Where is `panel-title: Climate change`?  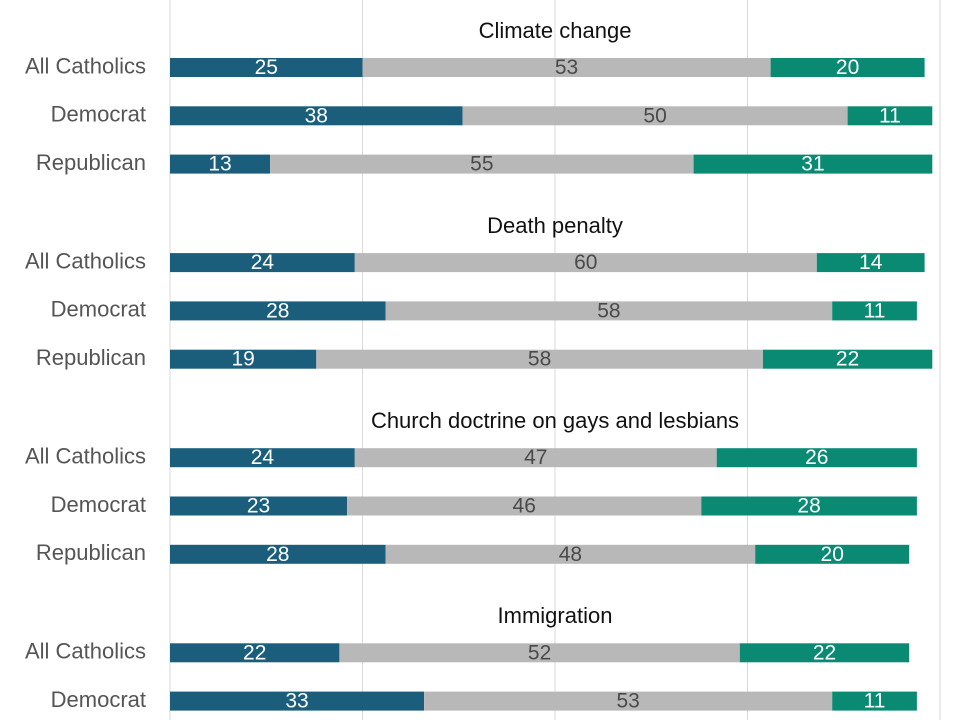 panel-title: Climate change is located at coordinates (555, 30).